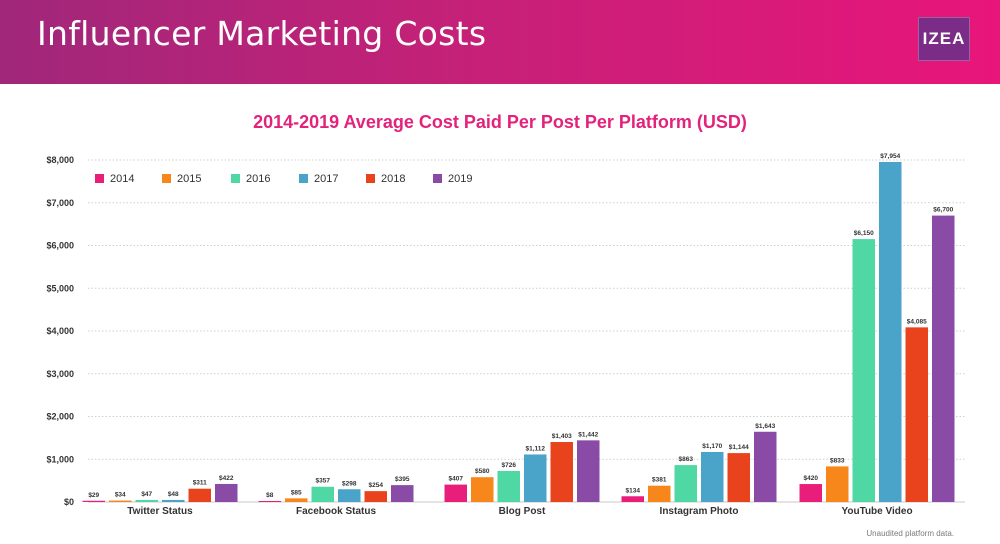 Image resolution: width=1000 pixels, height=544 pixels. Describe the element at coordinates (811, 478) in the screenshot. I see `data-label: $420` at that location.